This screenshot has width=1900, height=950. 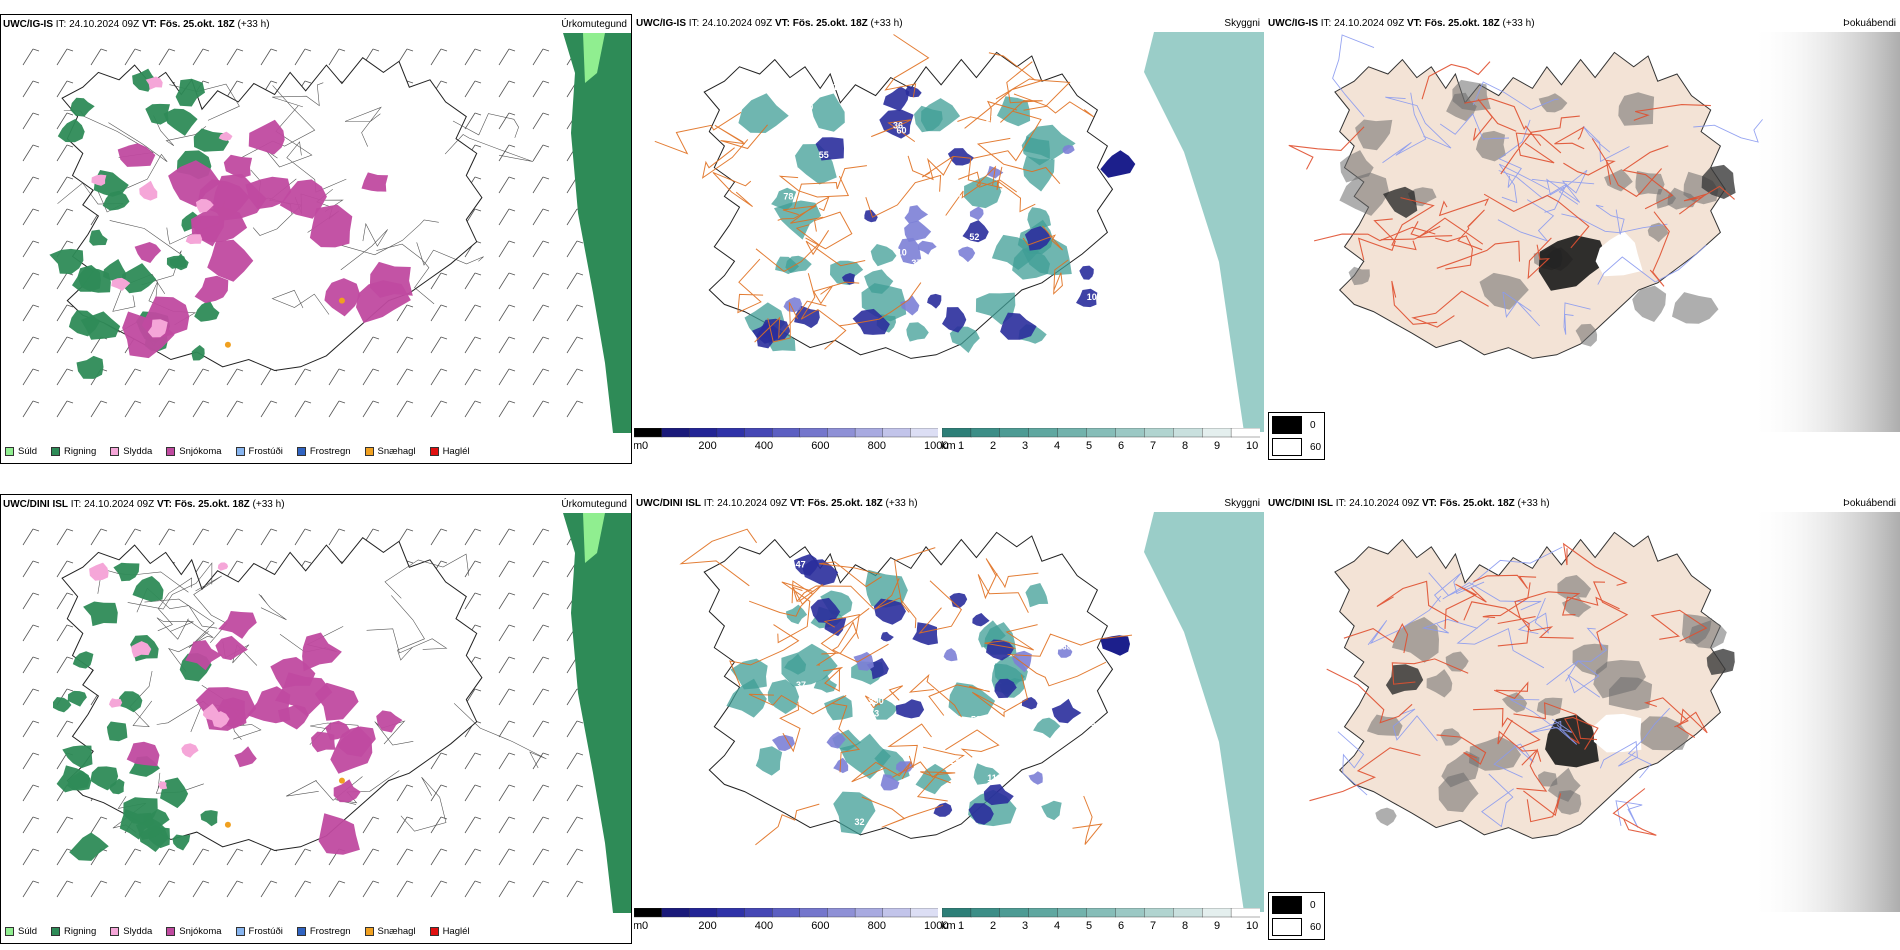 I want to click on legend-item: Snæhagl, so click(x=390, y=931).